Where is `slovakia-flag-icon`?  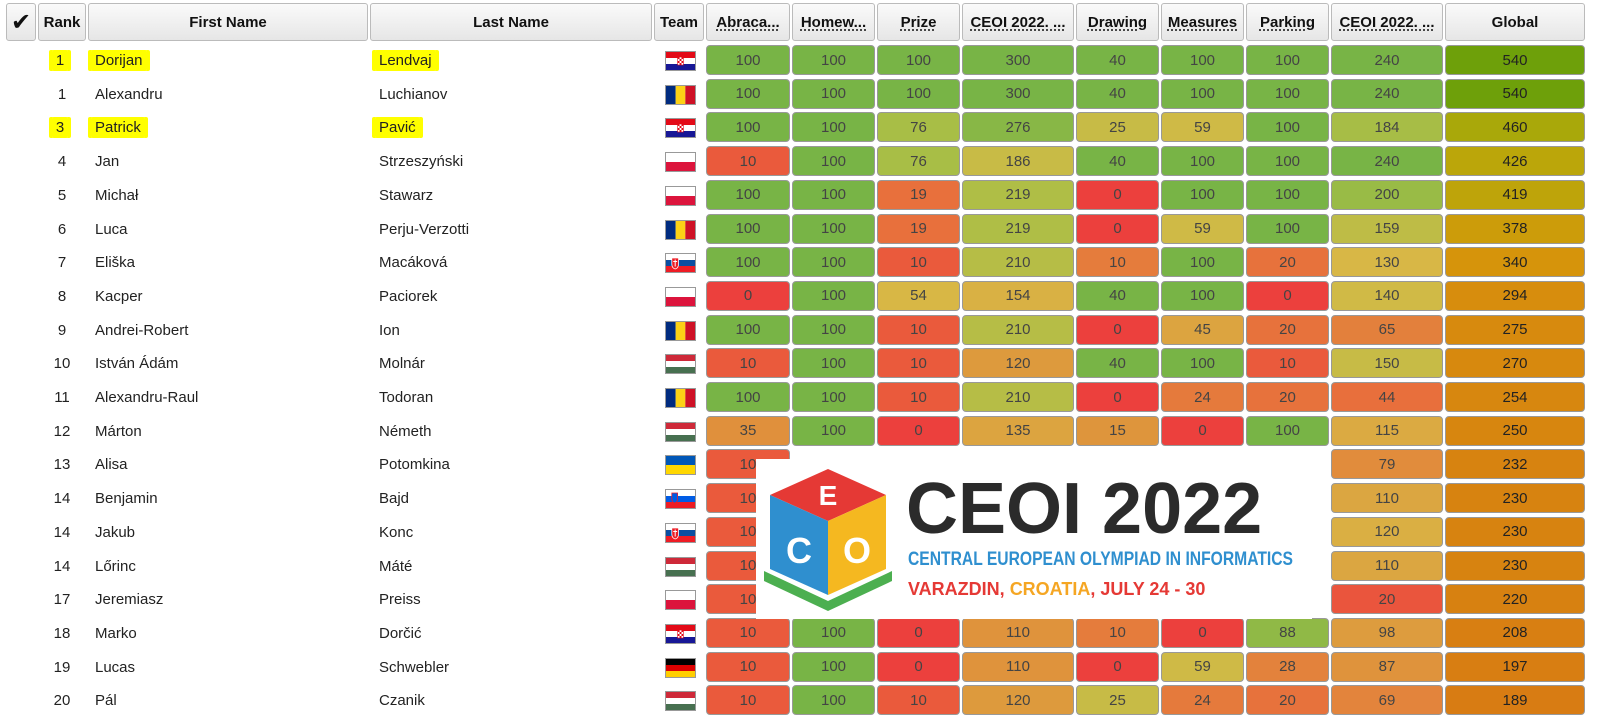
slovakia-flag-icon is located at coordinates (680, 532).